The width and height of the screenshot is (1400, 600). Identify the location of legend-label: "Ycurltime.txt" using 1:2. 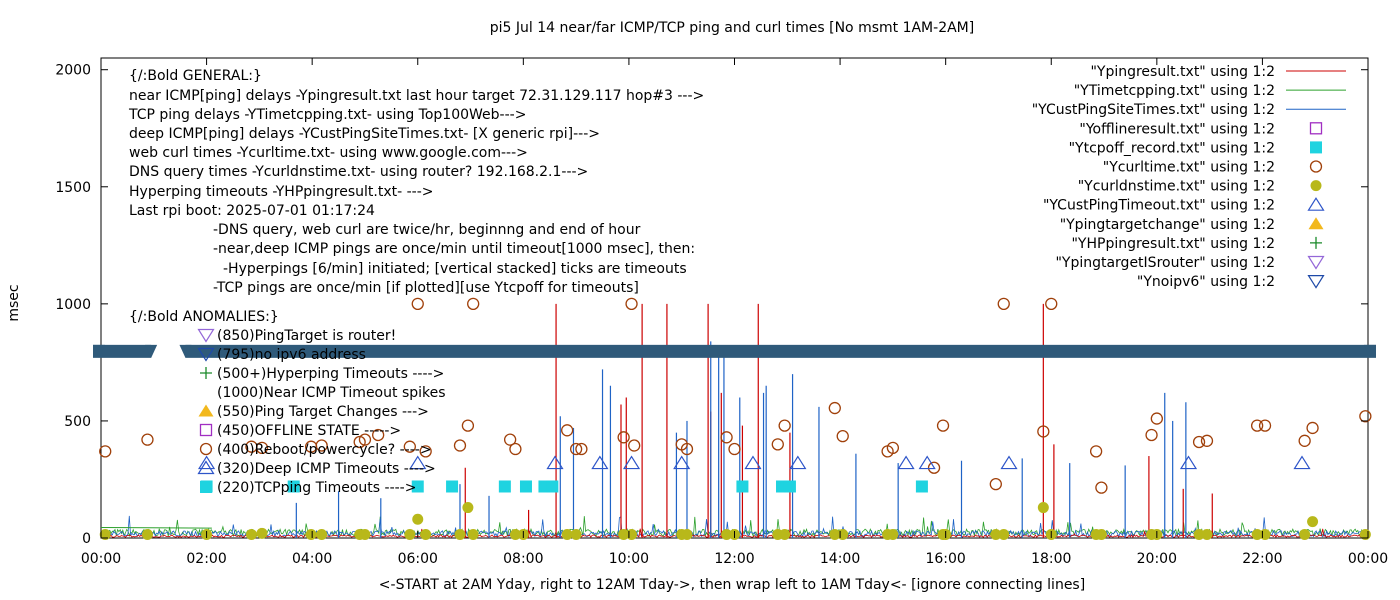
(1189, 168).